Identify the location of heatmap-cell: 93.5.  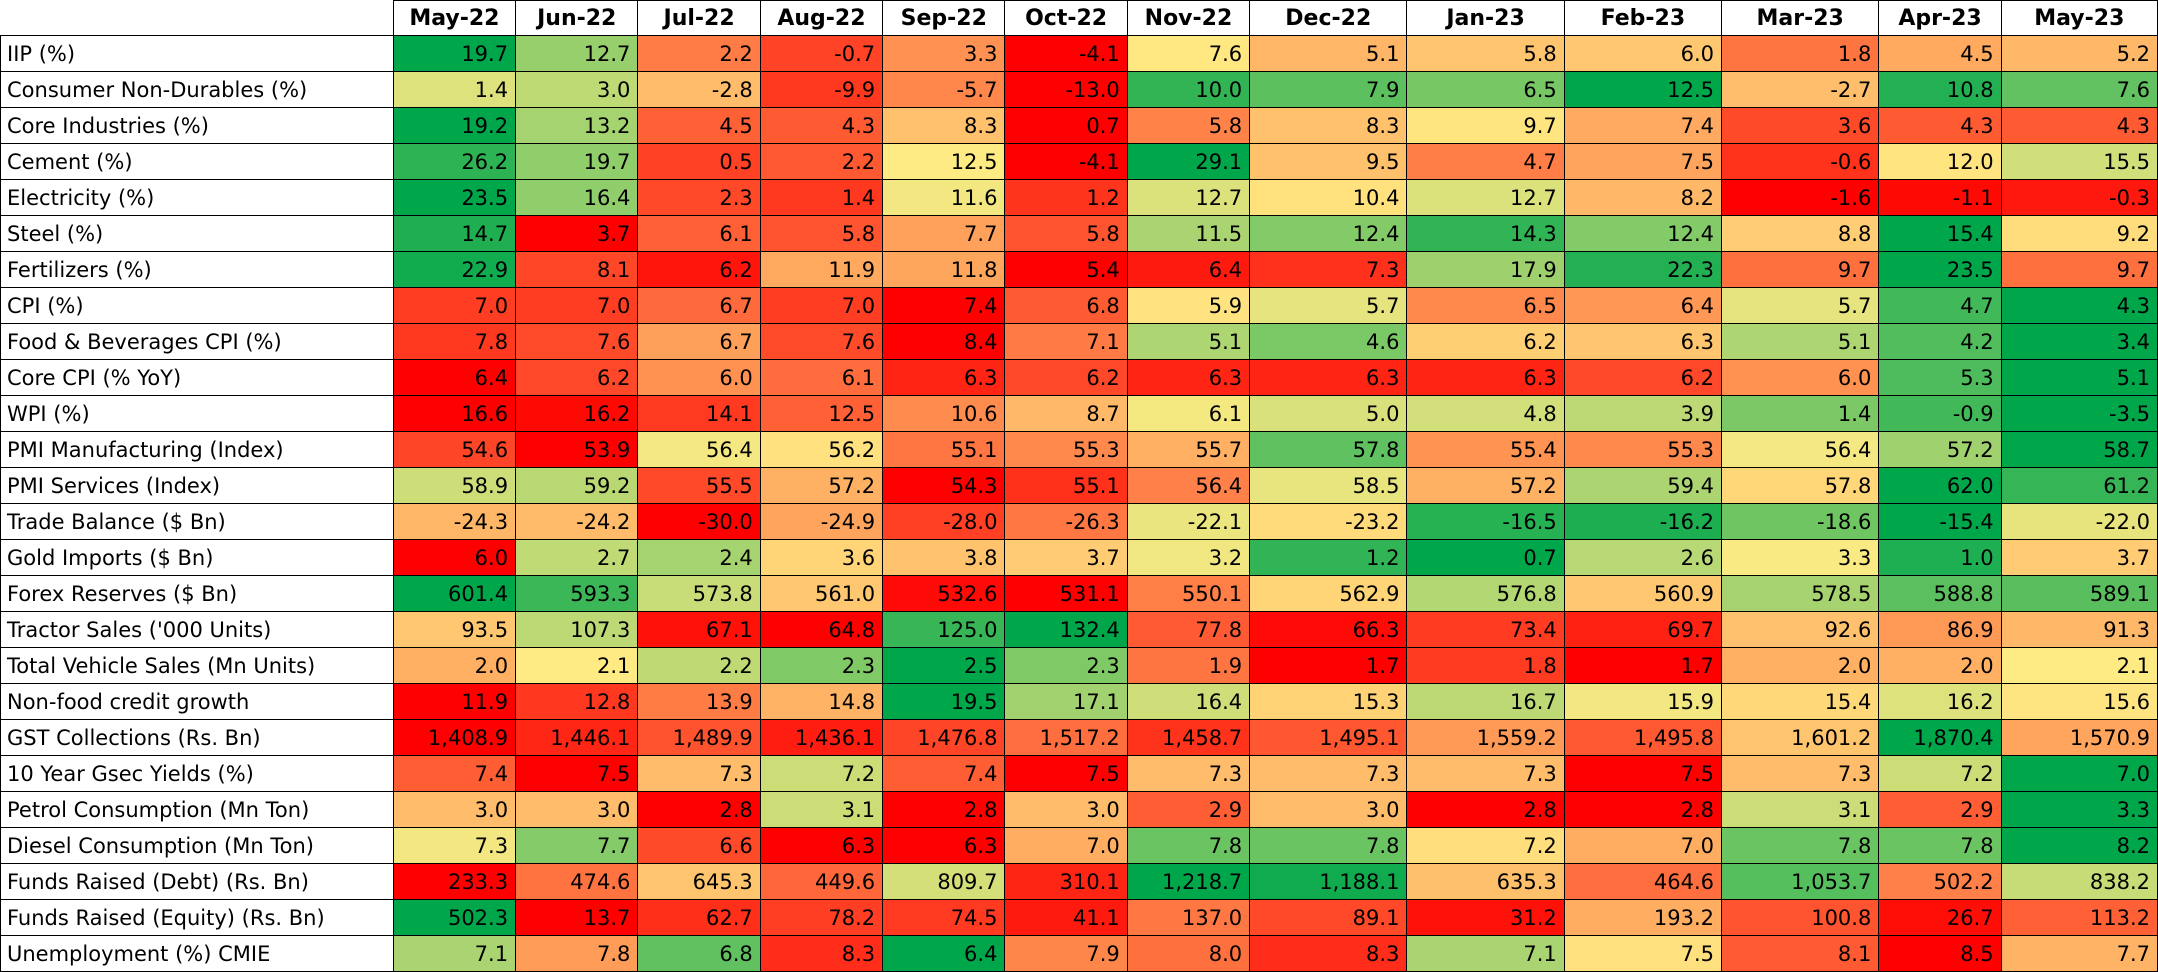
(454, 630).